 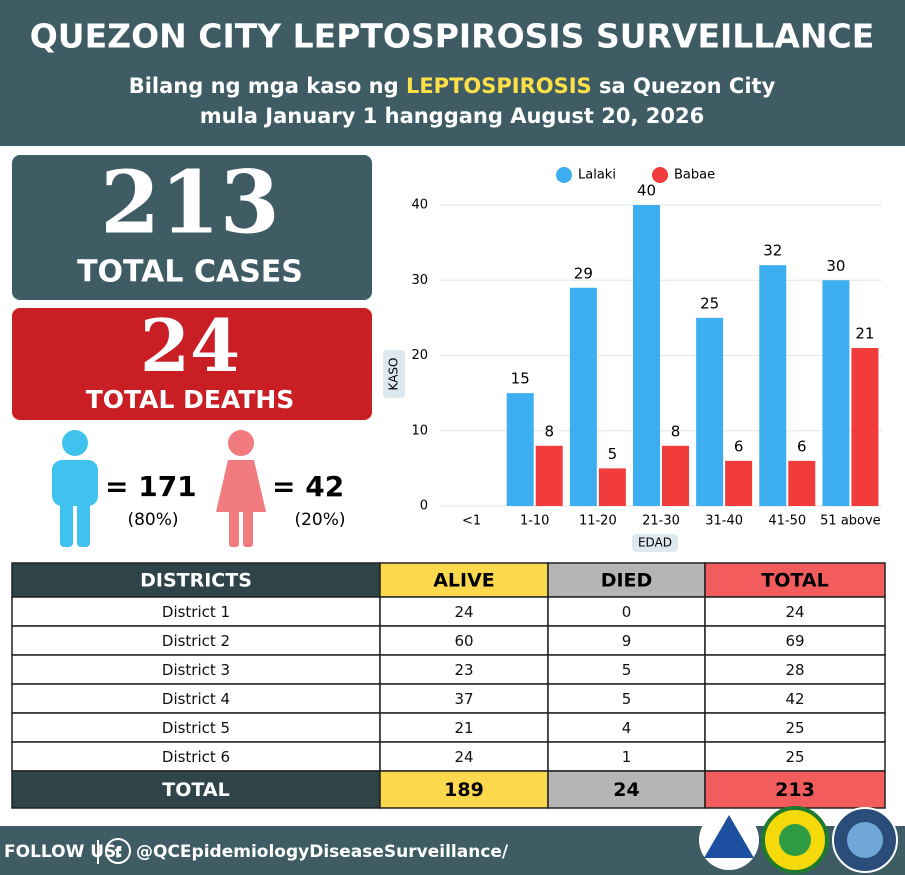 What do you see at coordinates (646, 191) in the screenshot?
I see `value-label: 40` at bounding box center [646, 191].